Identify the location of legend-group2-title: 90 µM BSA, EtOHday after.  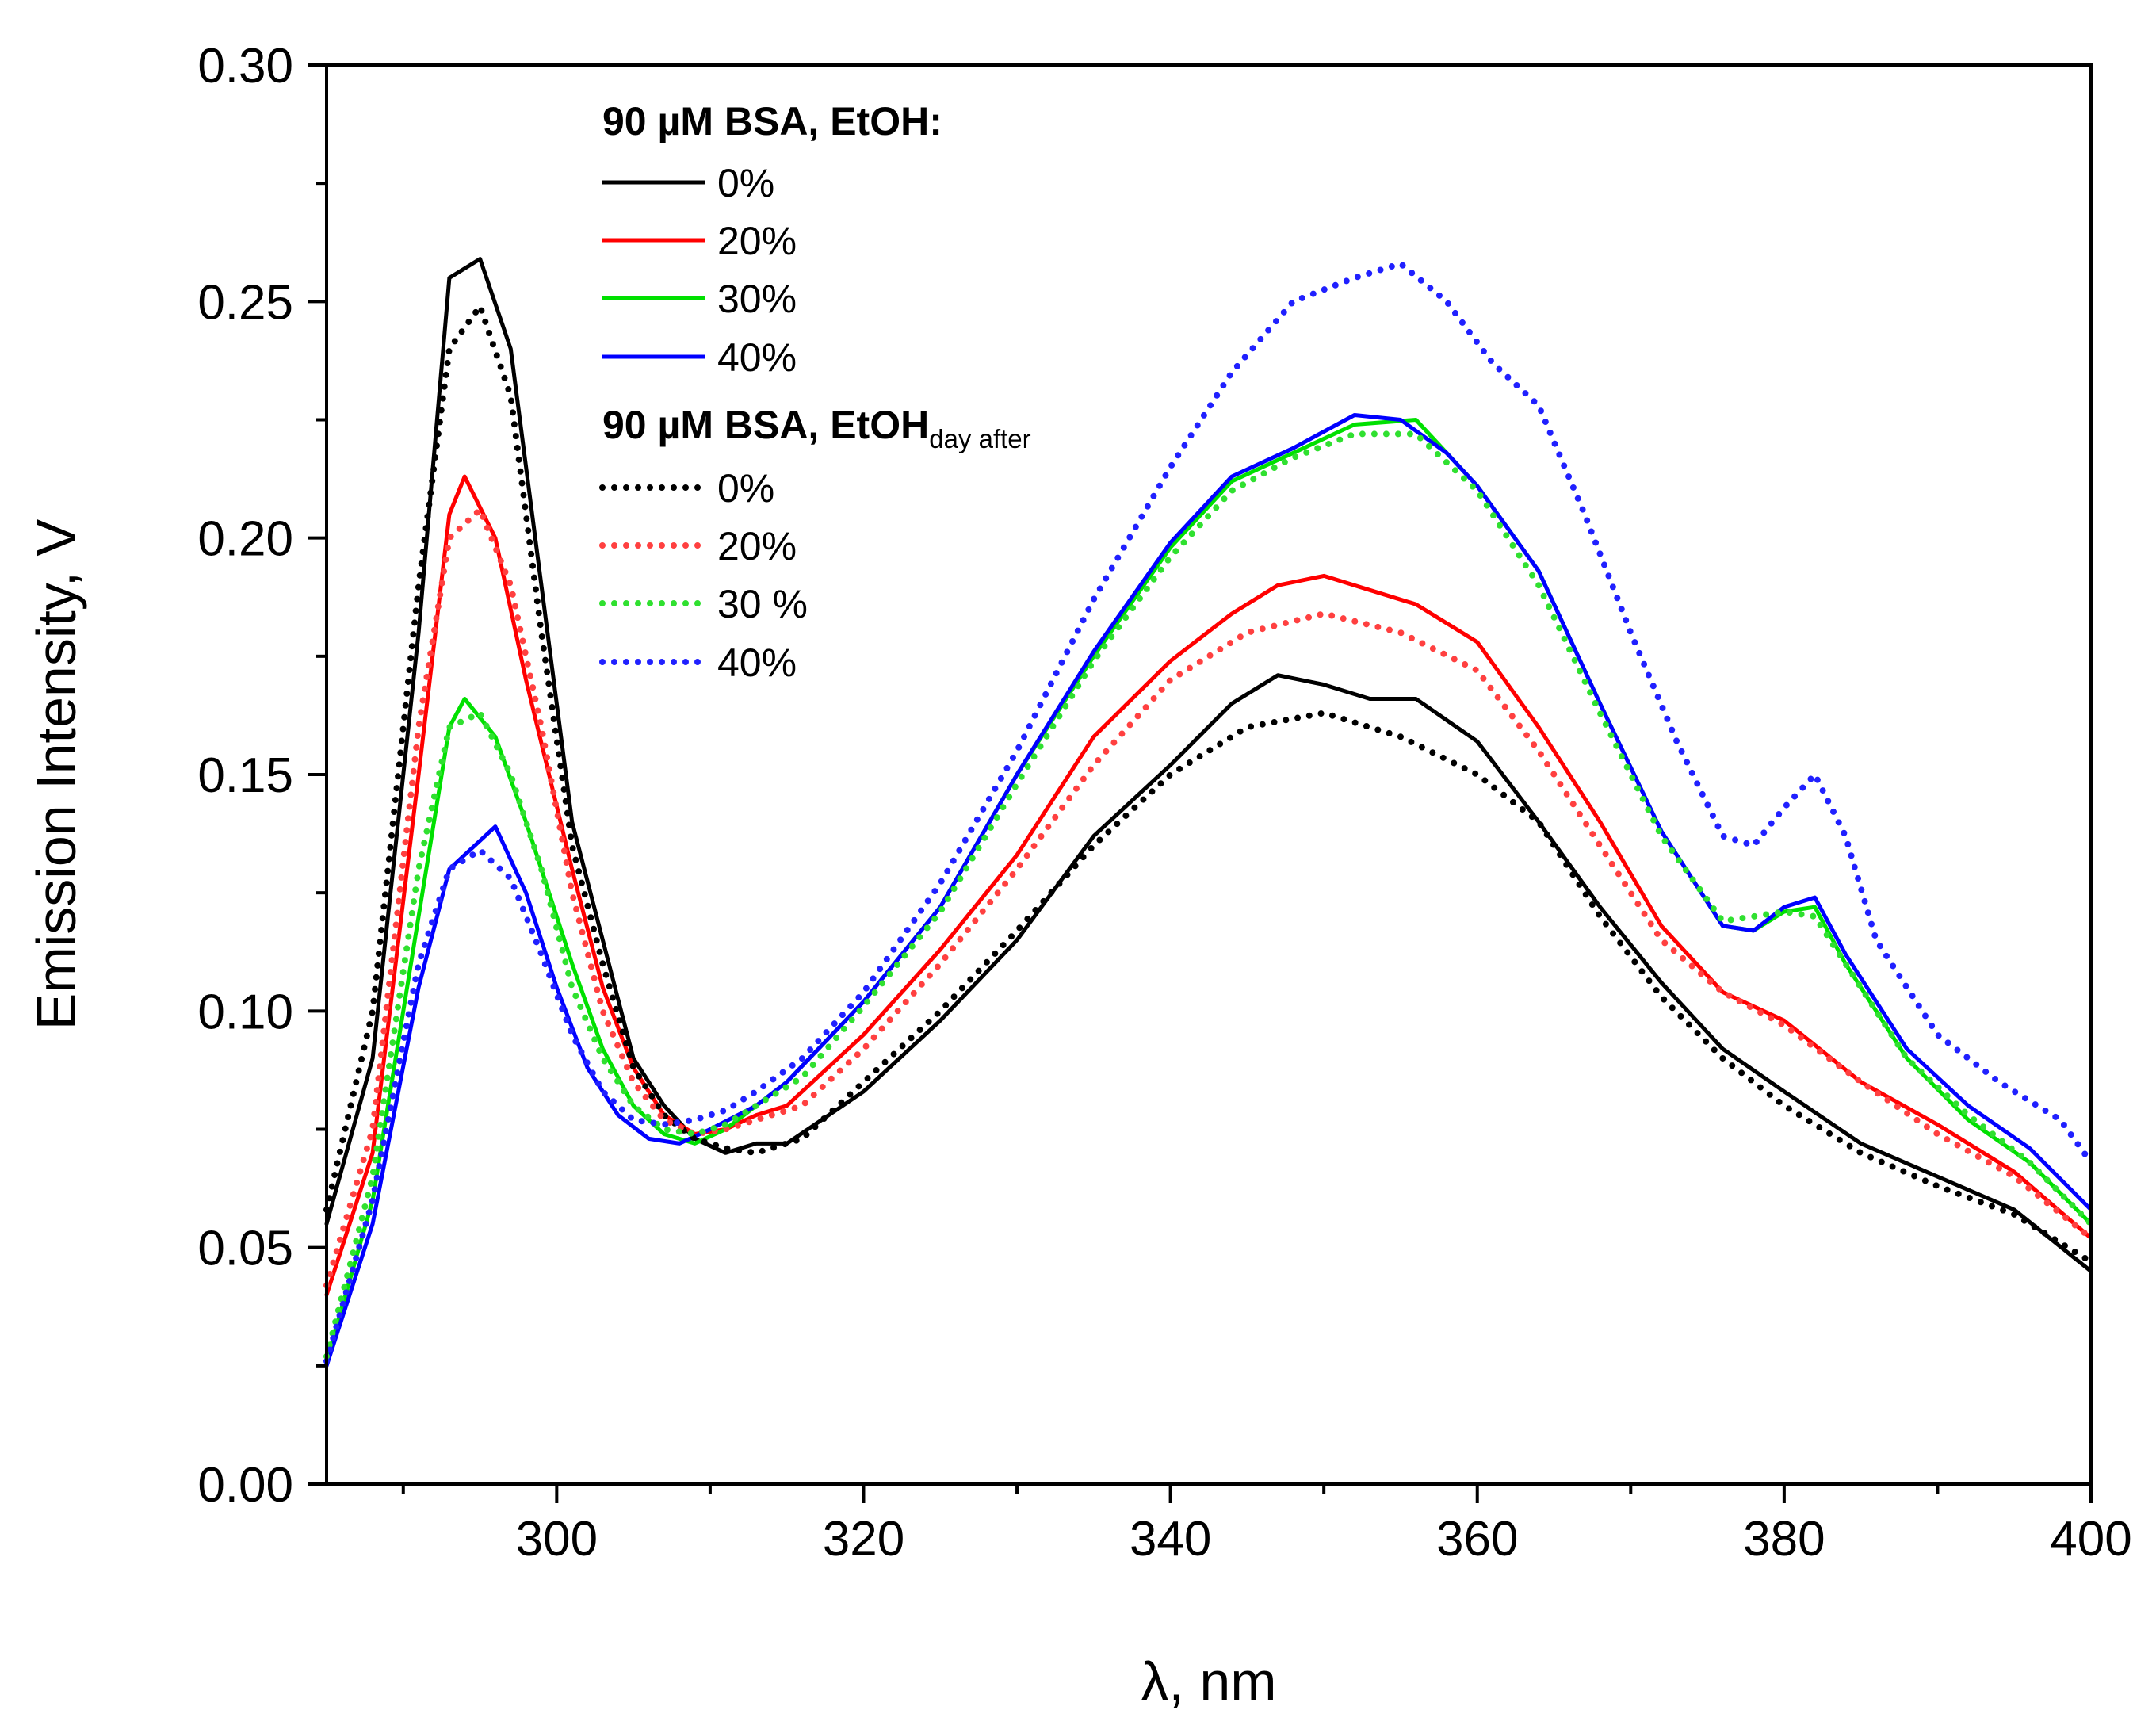
(816, 428).